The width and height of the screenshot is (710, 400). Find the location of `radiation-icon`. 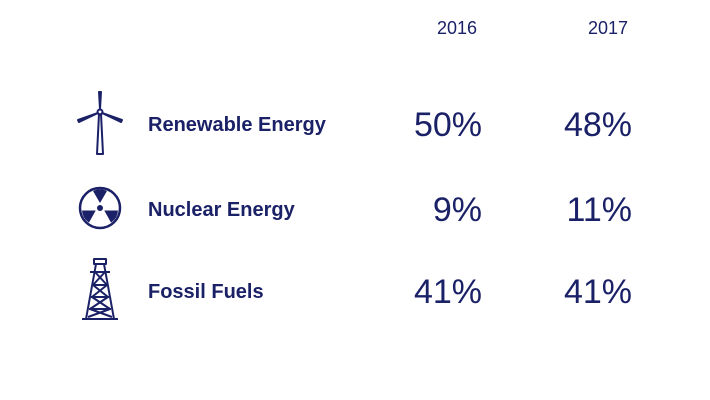

radiation-icon is located at coordinates (100, 210).